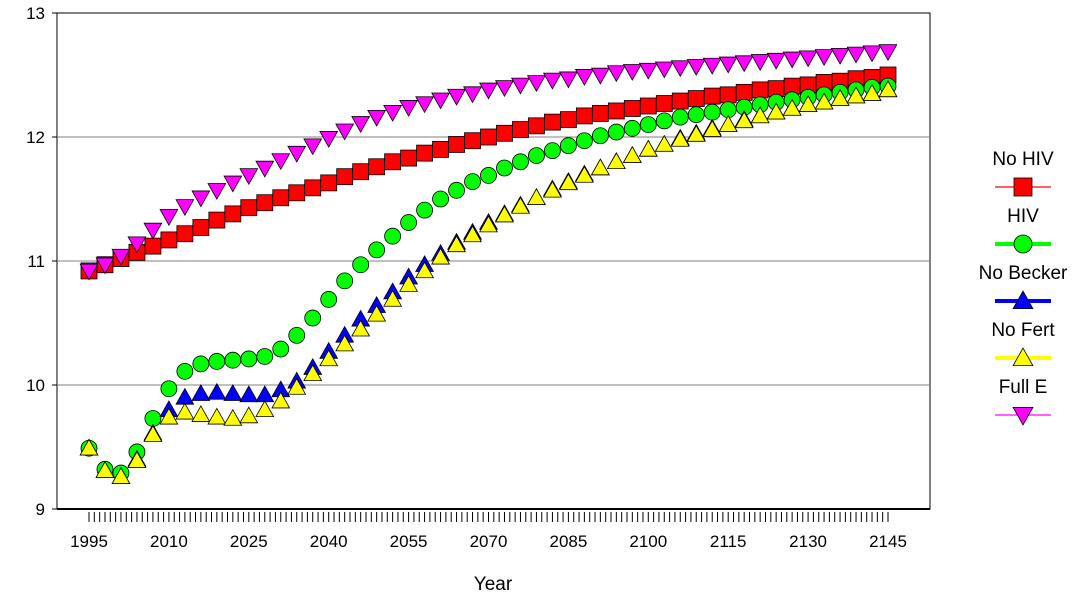 The image size is (1091, 599). Describe the element at coordinates (36, 261) in the screenshot. I see `y-tick-label: 11` at that location.